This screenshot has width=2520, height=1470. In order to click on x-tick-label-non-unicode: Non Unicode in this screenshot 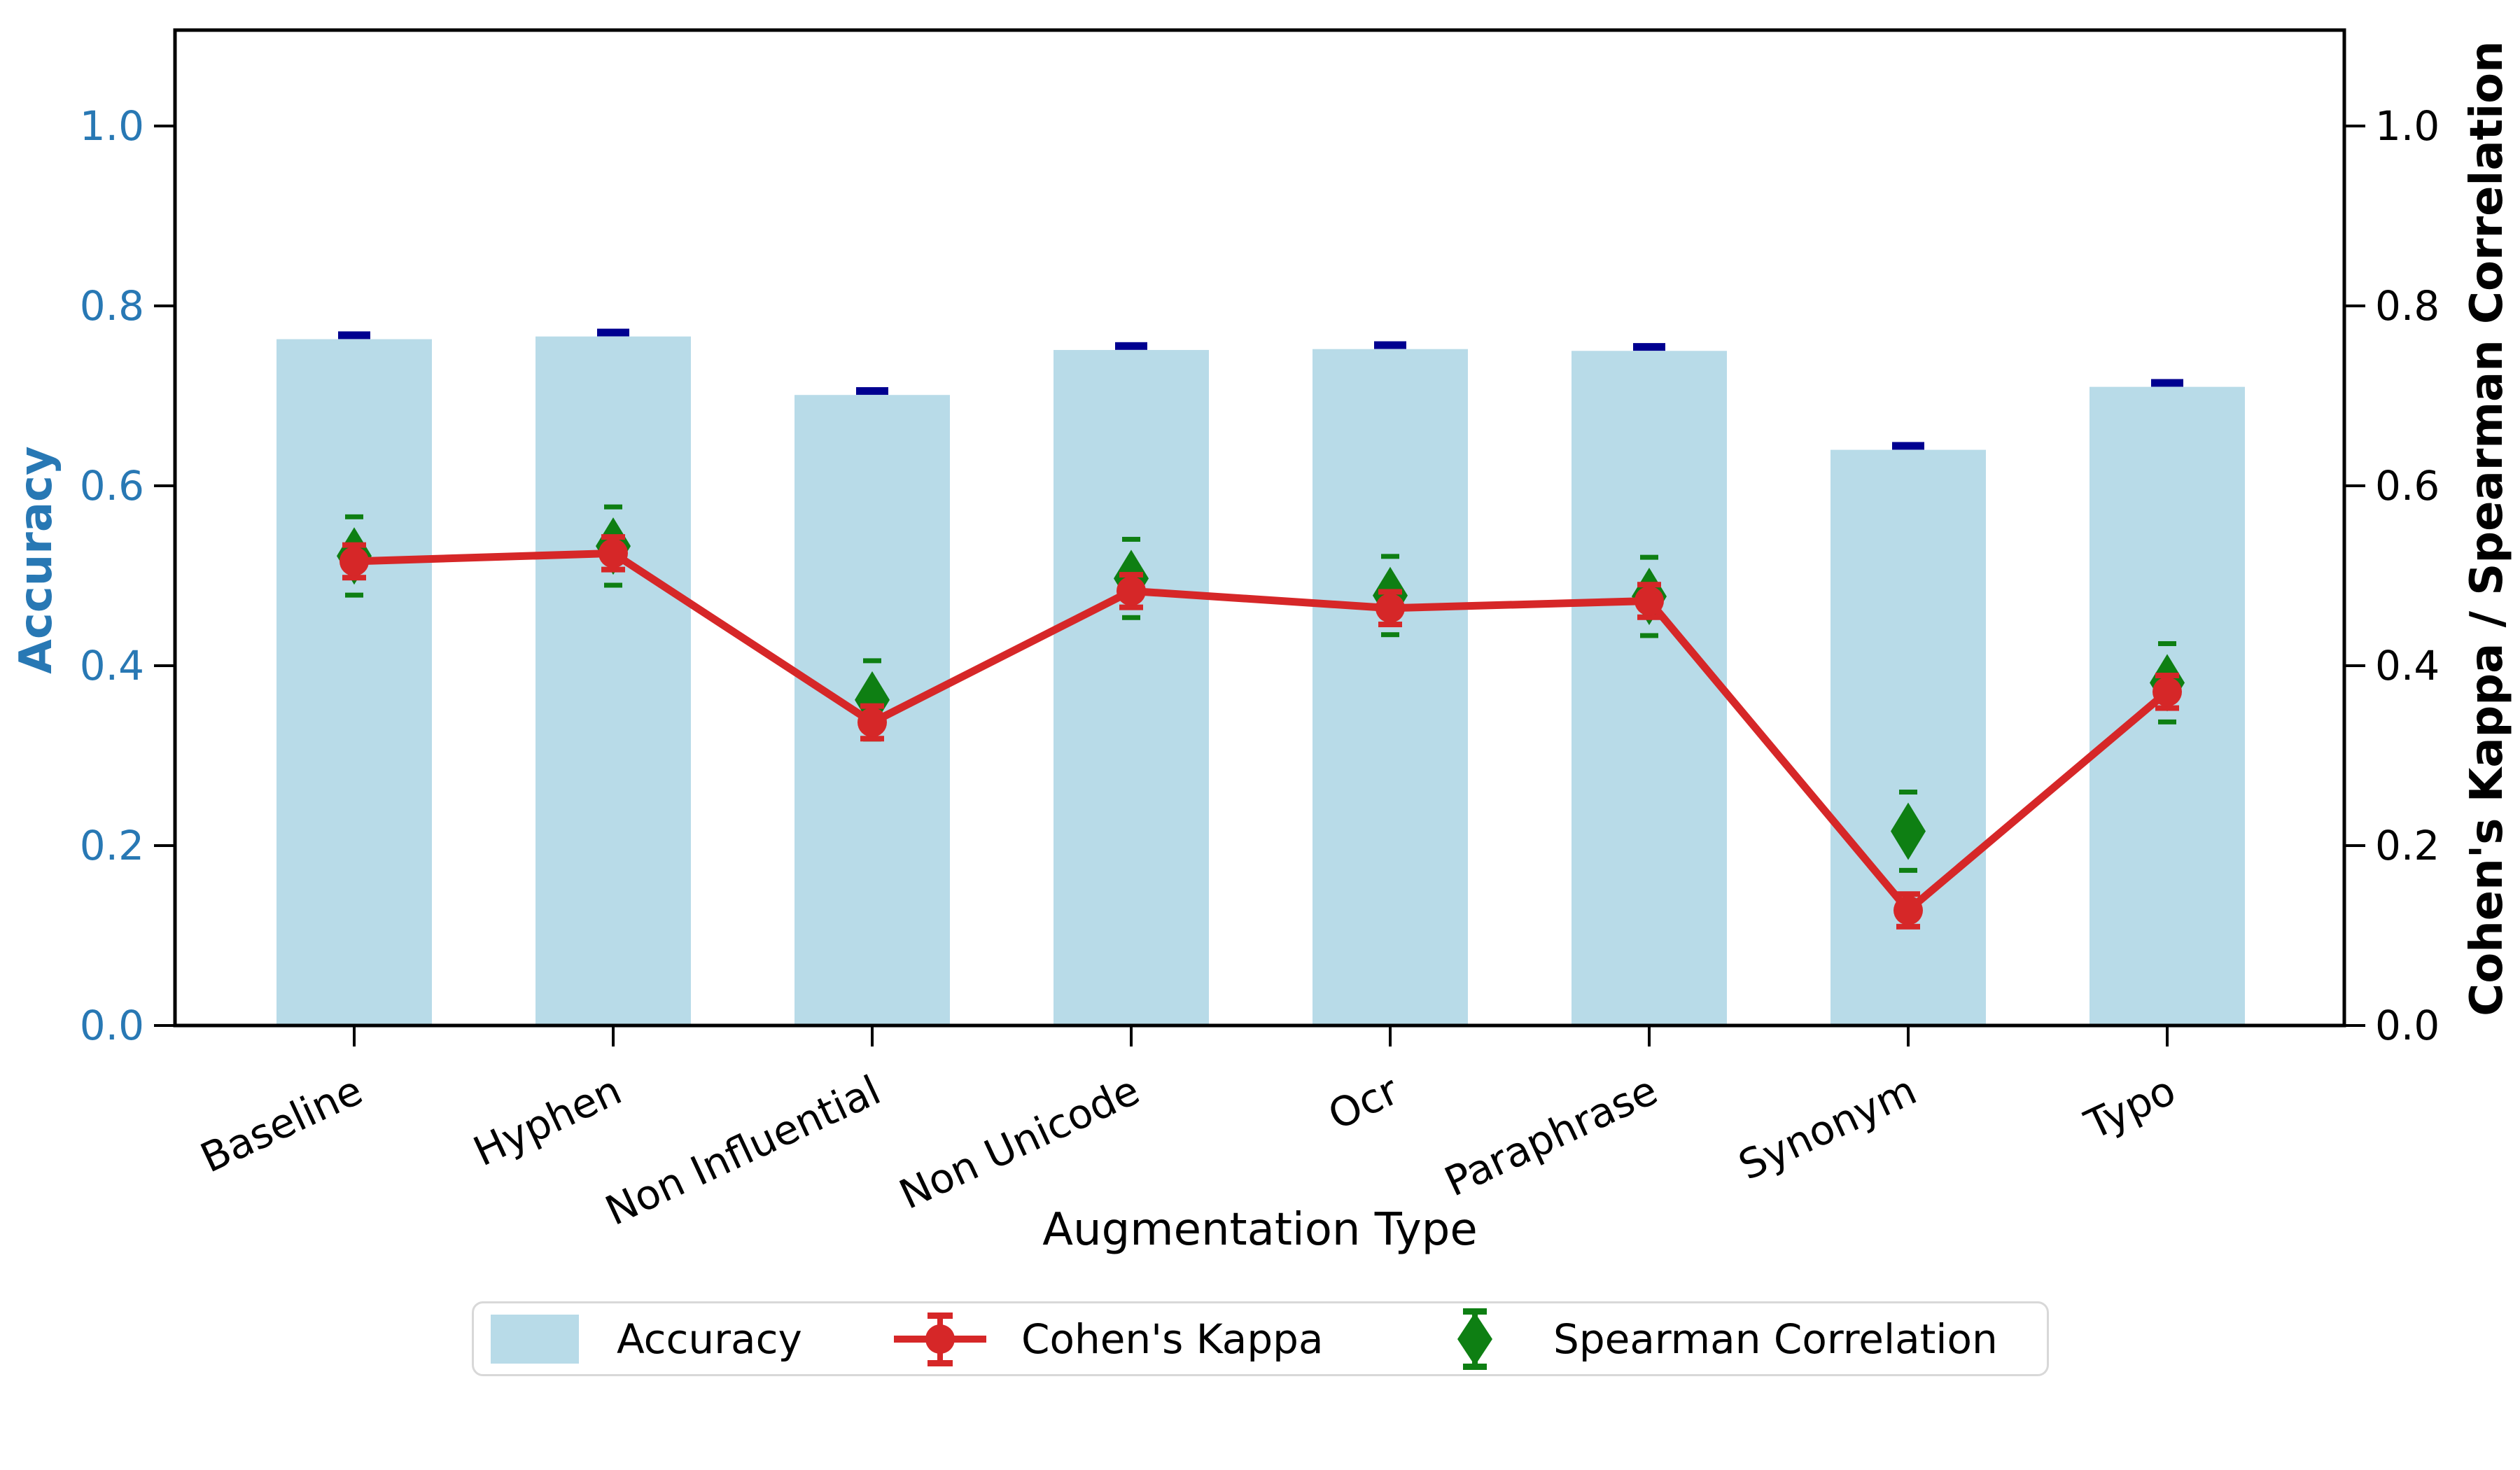, I will do `click(1019, 1142)`.